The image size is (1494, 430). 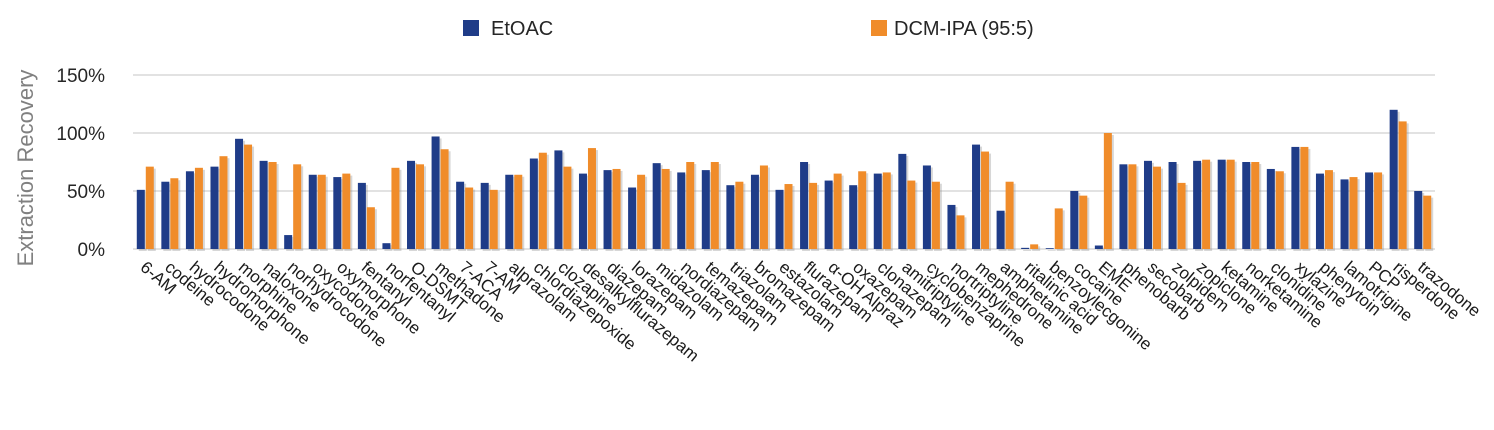 What do you see at coordinates (748, 29) in the screenshot?
I see `legend: EtOAC DCM-IPA (95:5)` at bounding box center [748, 29].